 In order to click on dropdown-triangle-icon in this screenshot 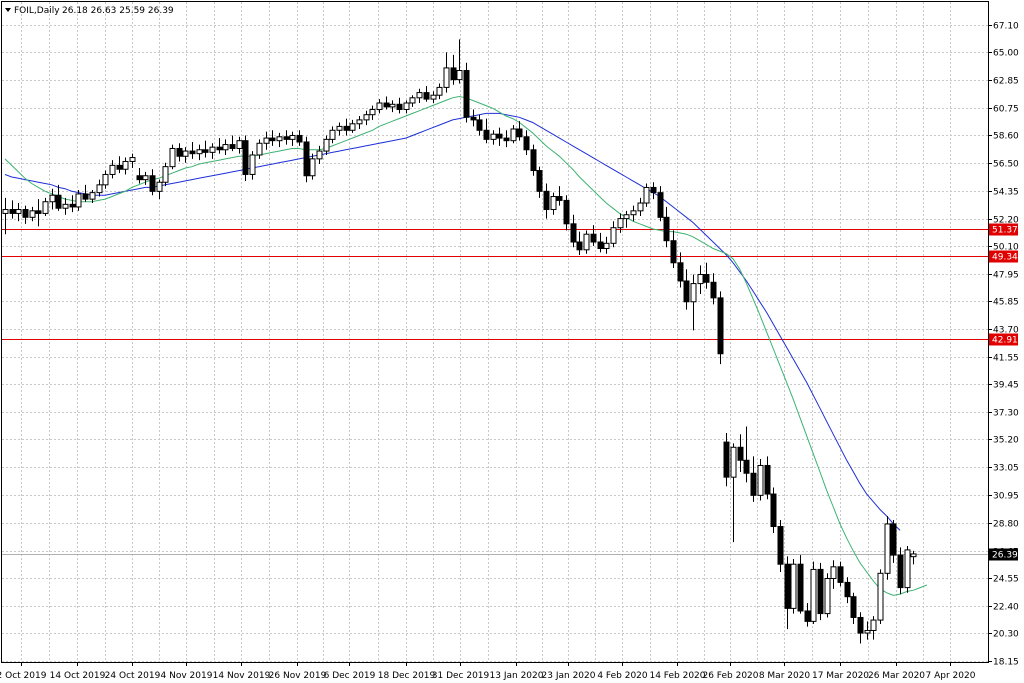, I will do `click(8, 10)`.